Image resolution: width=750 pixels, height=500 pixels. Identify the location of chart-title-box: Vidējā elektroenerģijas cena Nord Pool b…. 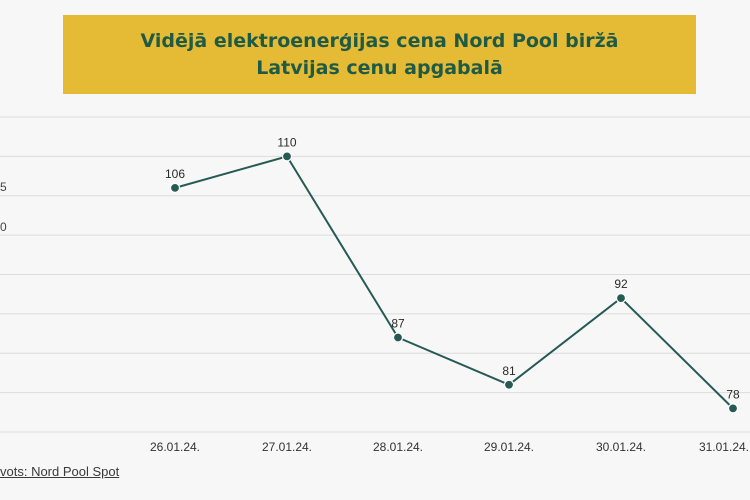
(379, 54).